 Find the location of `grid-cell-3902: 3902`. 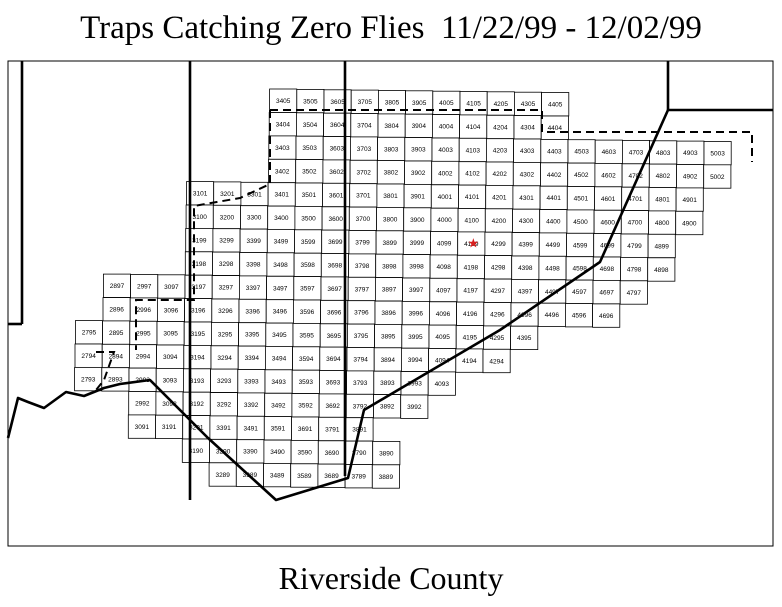

grid-cell-3902: 3902 is located at coordinates (418, 172).